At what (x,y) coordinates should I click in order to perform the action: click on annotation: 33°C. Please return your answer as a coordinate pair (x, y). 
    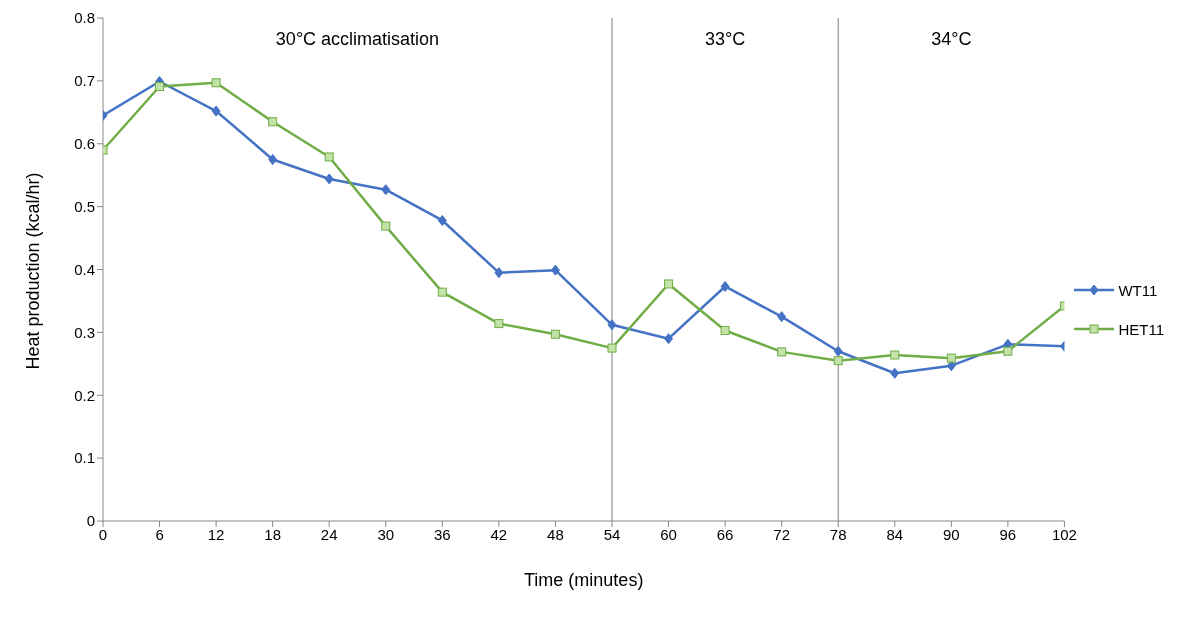
    Looking at the image, I should click on (725, 38).